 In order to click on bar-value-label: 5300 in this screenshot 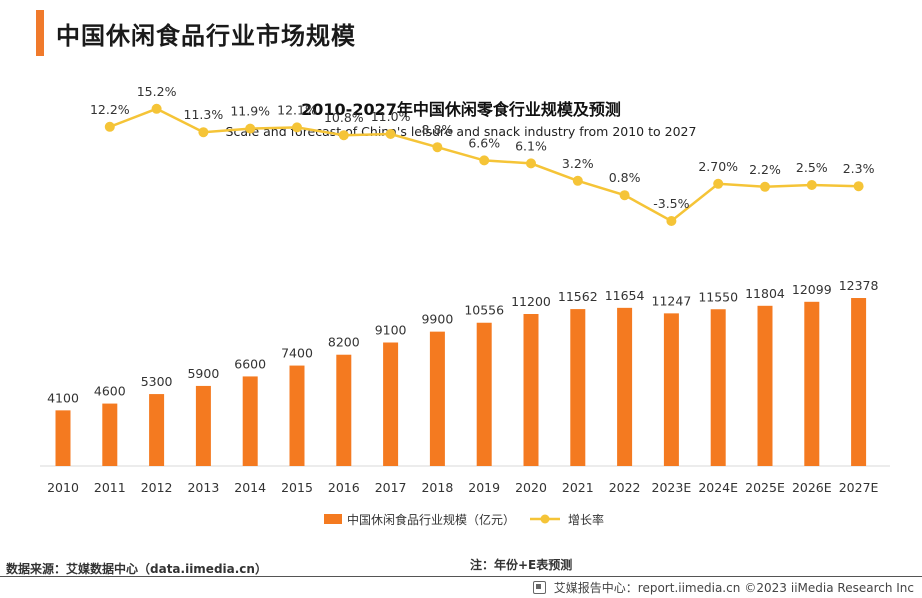, I will do `click(157, 381)`.